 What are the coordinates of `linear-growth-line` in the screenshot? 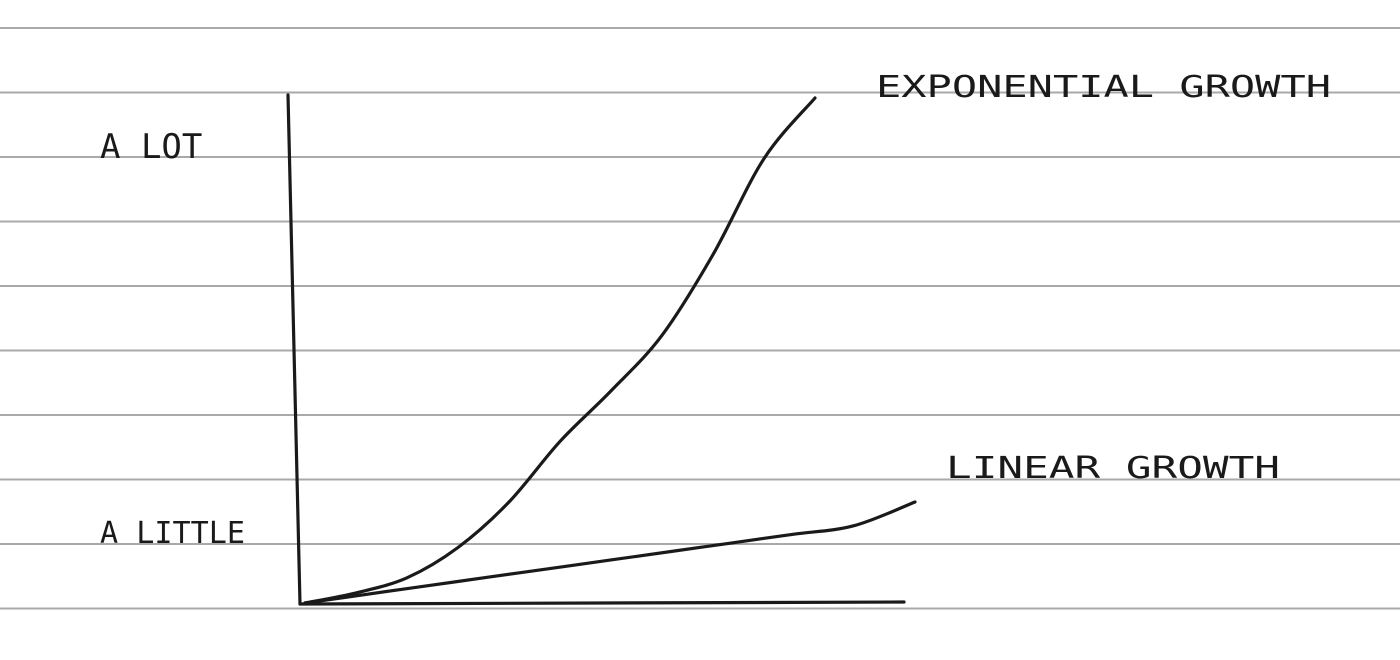 It's located at (610, 552).